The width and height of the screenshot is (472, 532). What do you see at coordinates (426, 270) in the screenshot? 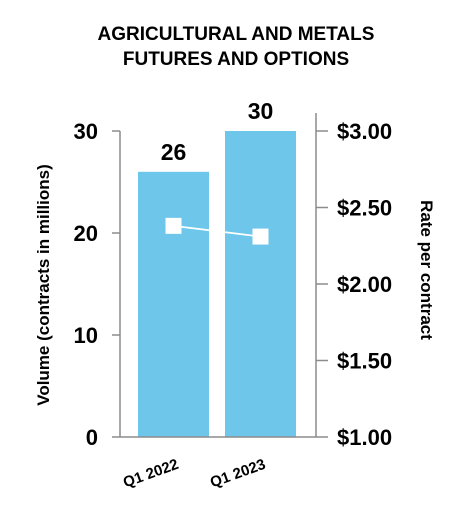
I see `y2-axis-label: Rate per contract` at bounding box center [426, 270].